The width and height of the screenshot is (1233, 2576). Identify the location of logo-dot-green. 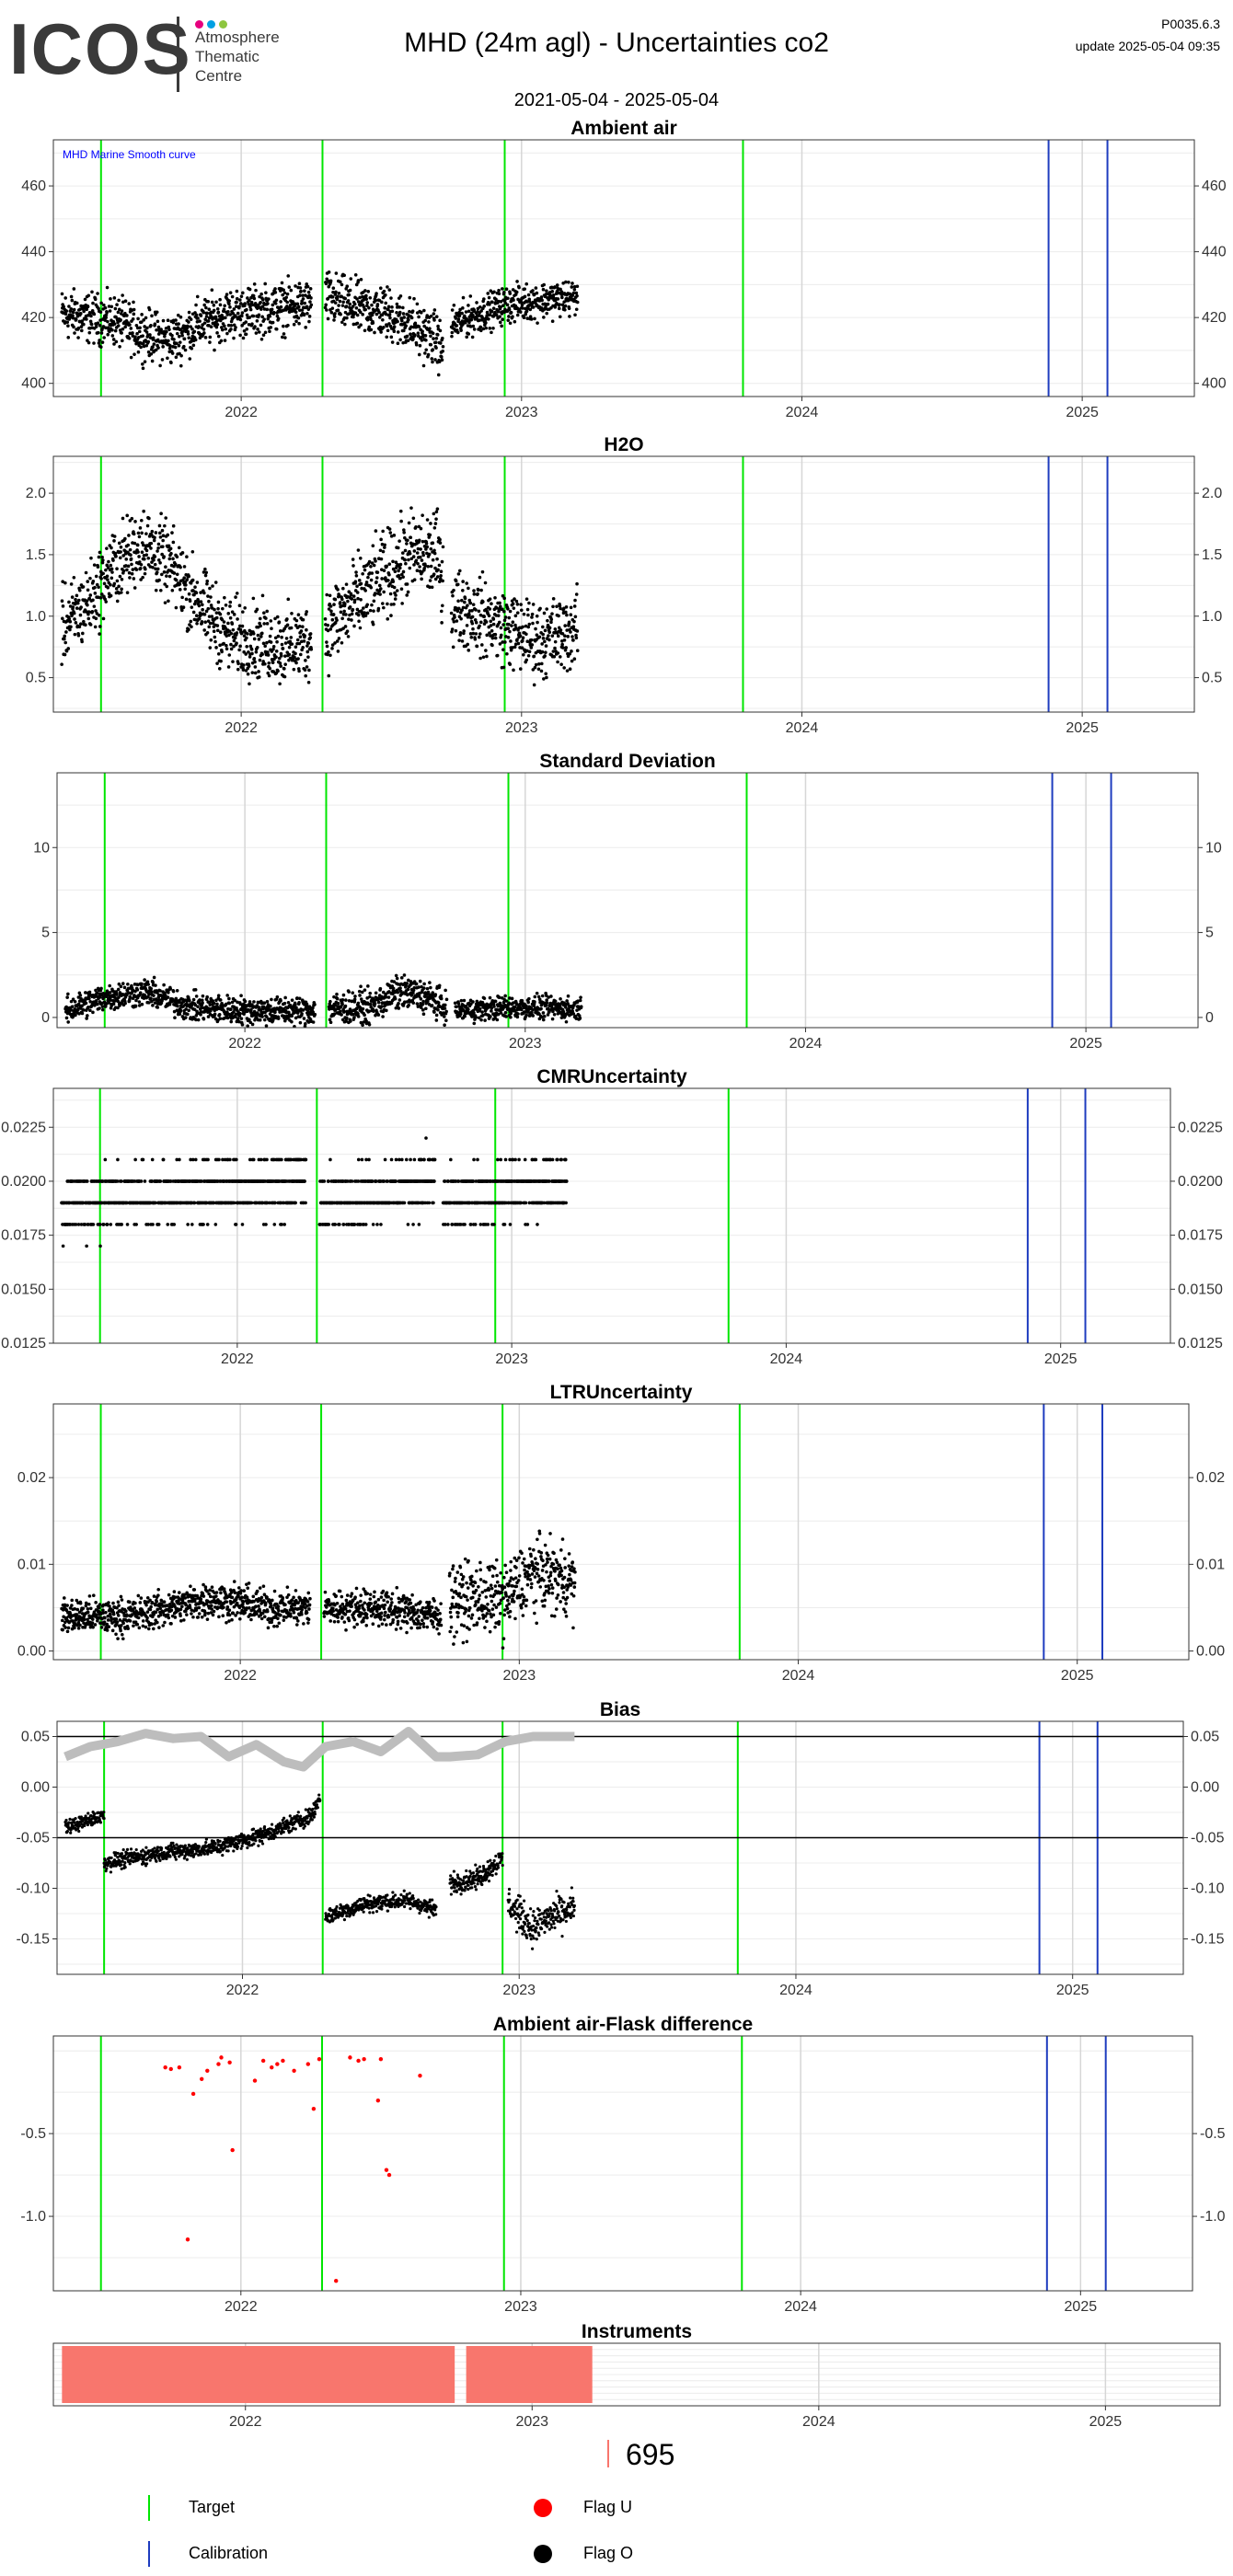
(223, 24).